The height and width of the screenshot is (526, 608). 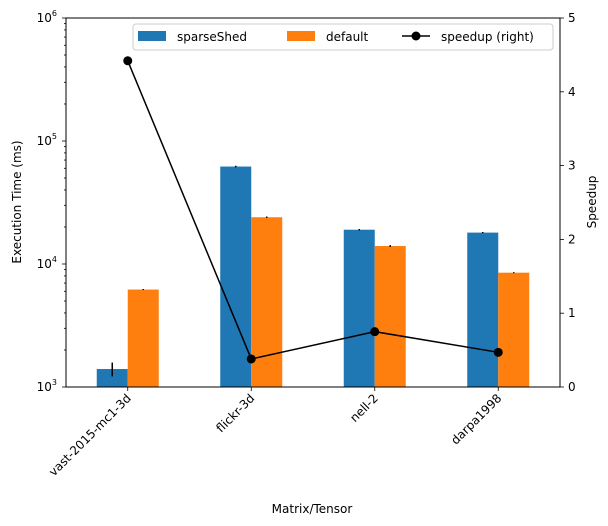 I want to click on y-tick-label-3: 10⁶, so click(x=47, y=17).